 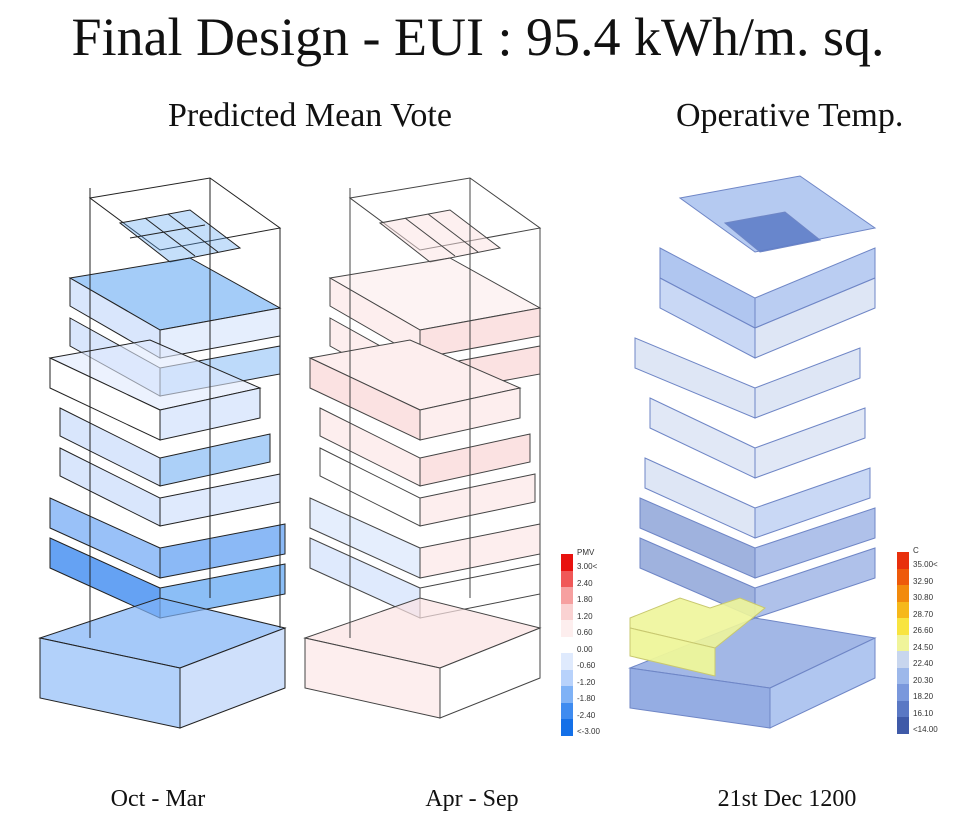 What do you see at coordinates (923, 696) in the screenshot?
I see `temp-legend-label: 18.20` at bounding box center [923, 696].